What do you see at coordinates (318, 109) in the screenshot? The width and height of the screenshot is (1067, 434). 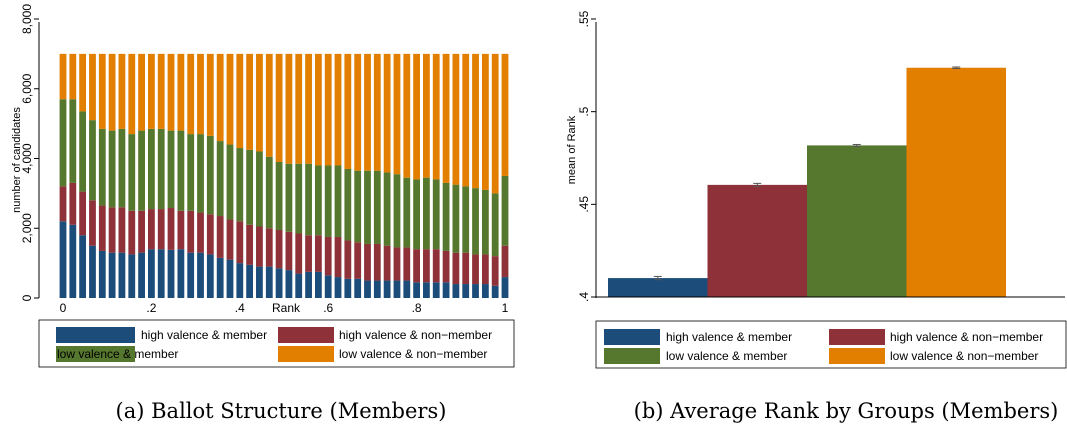 I see `bar-a-26-s3` at bounding box center [318, 109].